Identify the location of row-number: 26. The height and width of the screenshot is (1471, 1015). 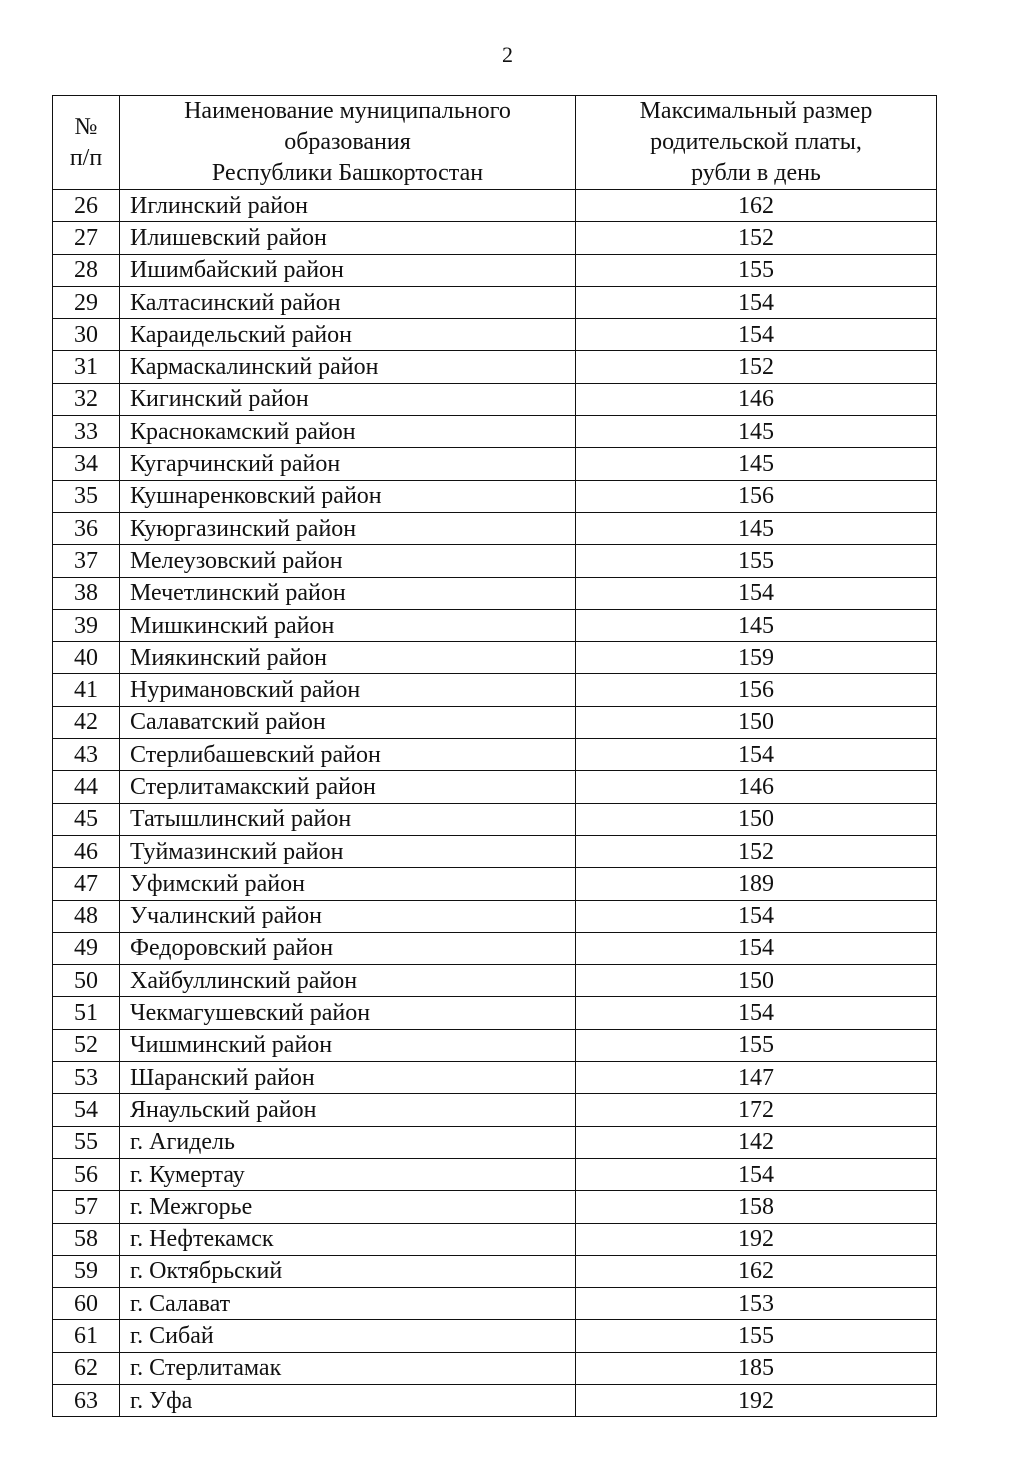
(86, 205).